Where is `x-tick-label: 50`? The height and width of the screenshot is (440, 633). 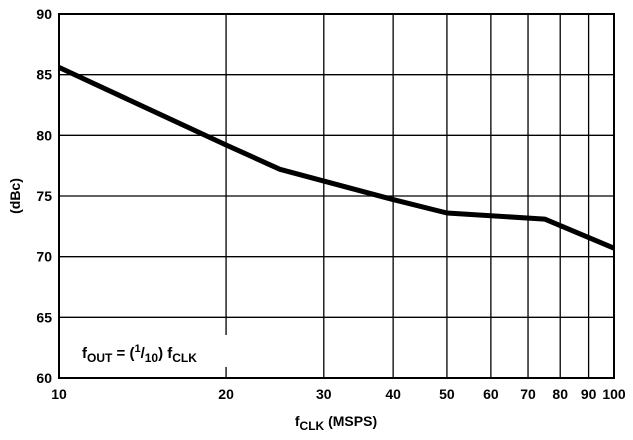
x-tick-label: 50 is located at coordinates (447, 394).